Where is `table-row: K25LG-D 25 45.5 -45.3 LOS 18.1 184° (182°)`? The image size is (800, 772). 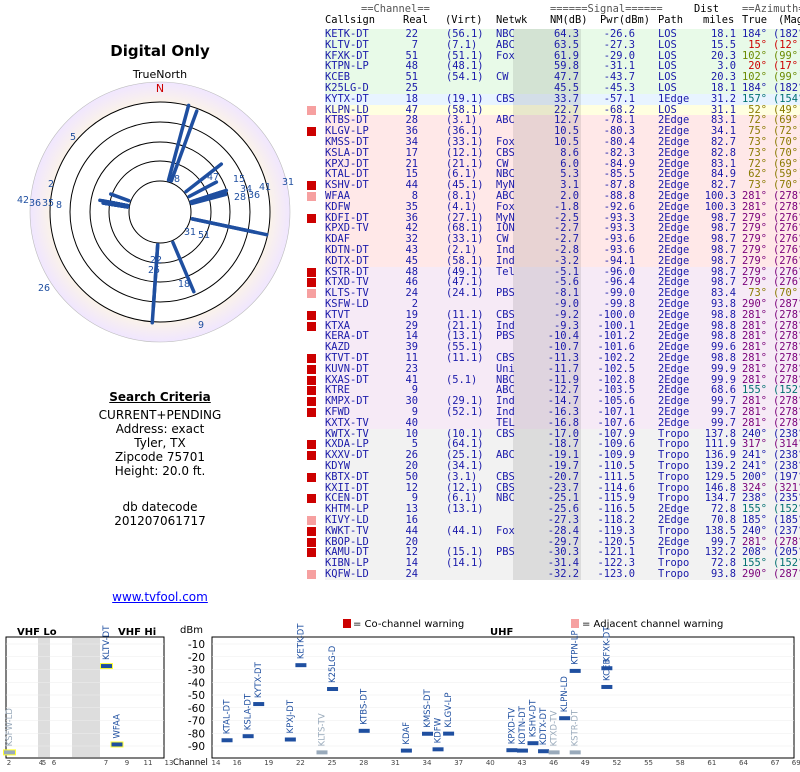
table-row: K25LG-D 25 45.5 -45.3 LOS 18.1 184° (182°) is located at coordinates (562, 88).